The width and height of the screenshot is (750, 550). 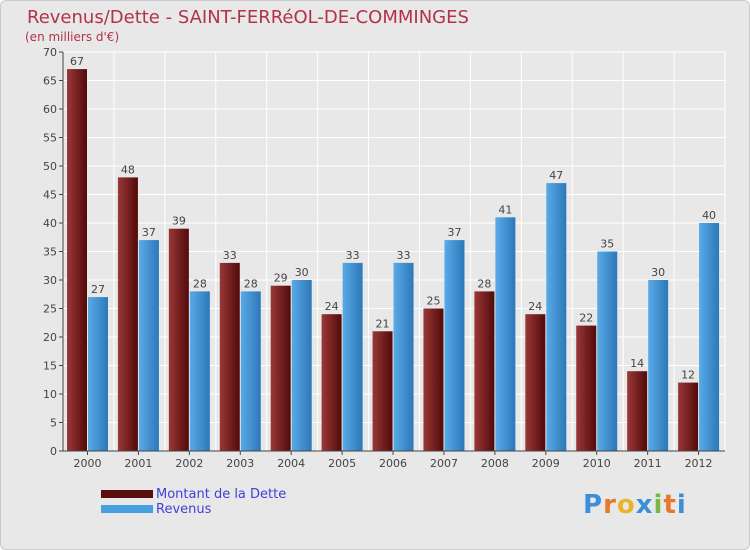 What do you see at coordinates (593, 505) in the screenshot?
I see `logo-letter: P` at bounding box center [593, 505].